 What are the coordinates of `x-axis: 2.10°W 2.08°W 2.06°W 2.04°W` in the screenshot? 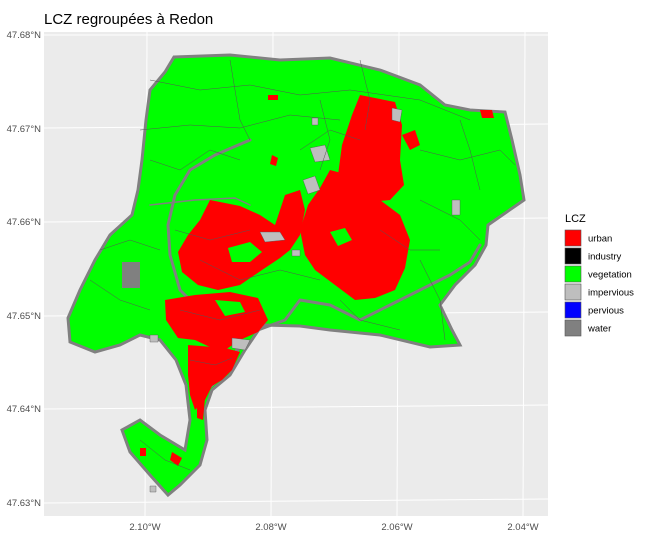 It's located at (333, 527).